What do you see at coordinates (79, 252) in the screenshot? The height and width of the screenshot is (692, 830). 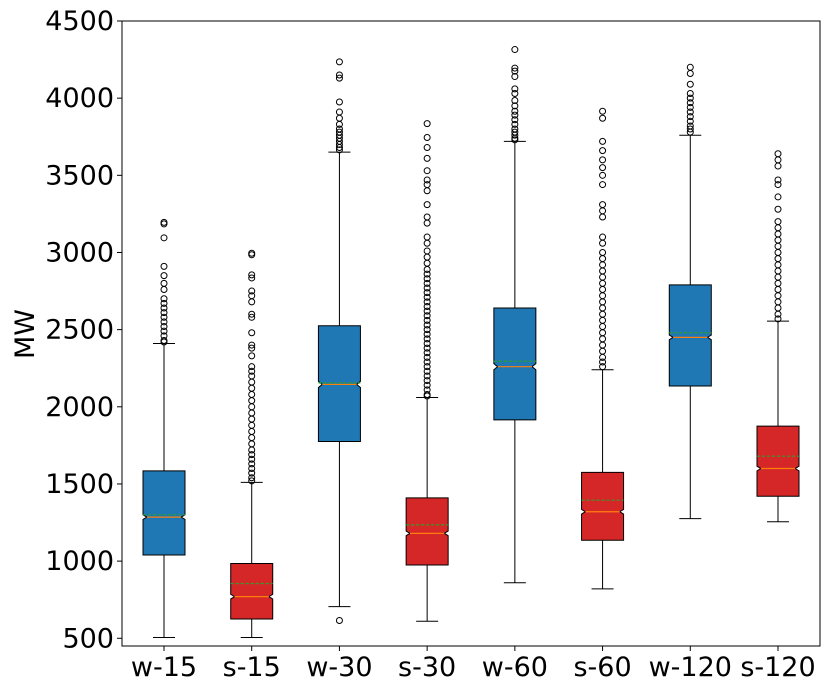 I see `y-tick-label: 3000` at bounding box center [79, 252].